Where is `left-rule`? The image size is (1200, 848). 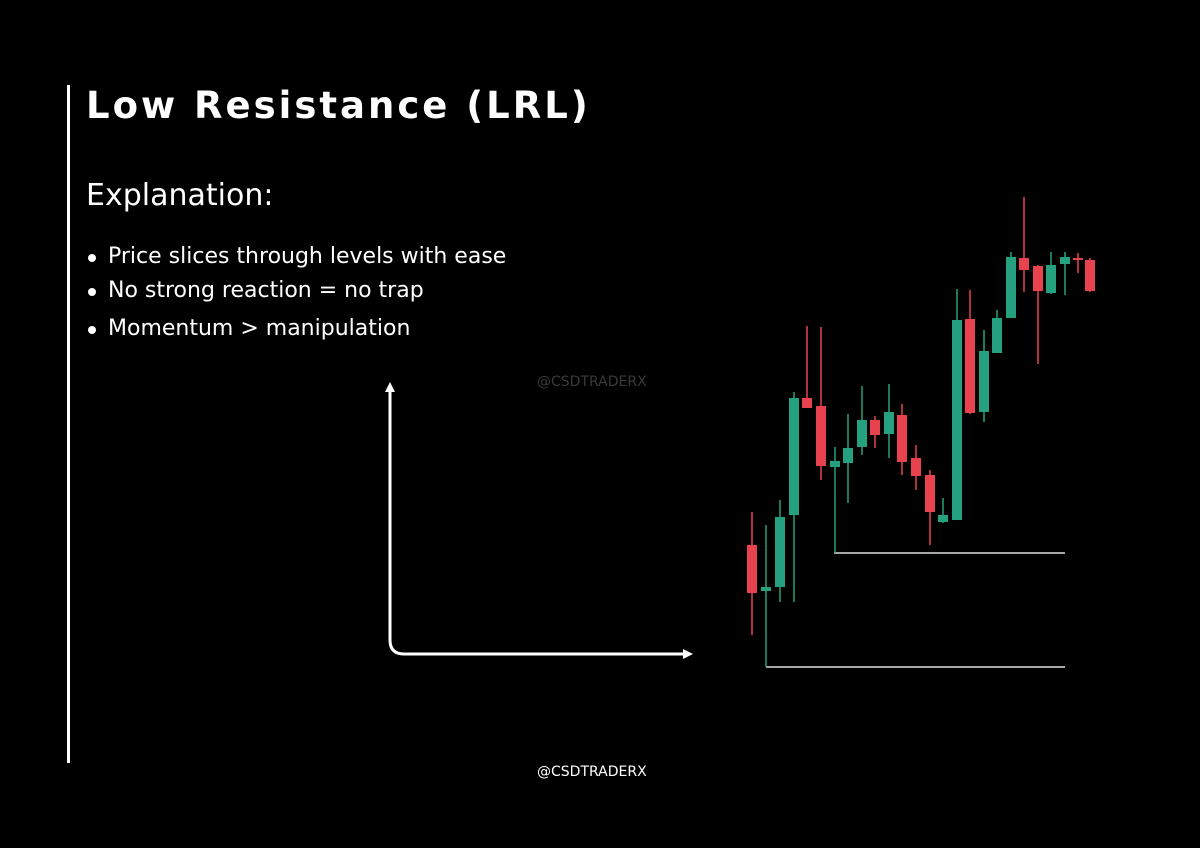 left-rule is located at coordinates (68, 424).